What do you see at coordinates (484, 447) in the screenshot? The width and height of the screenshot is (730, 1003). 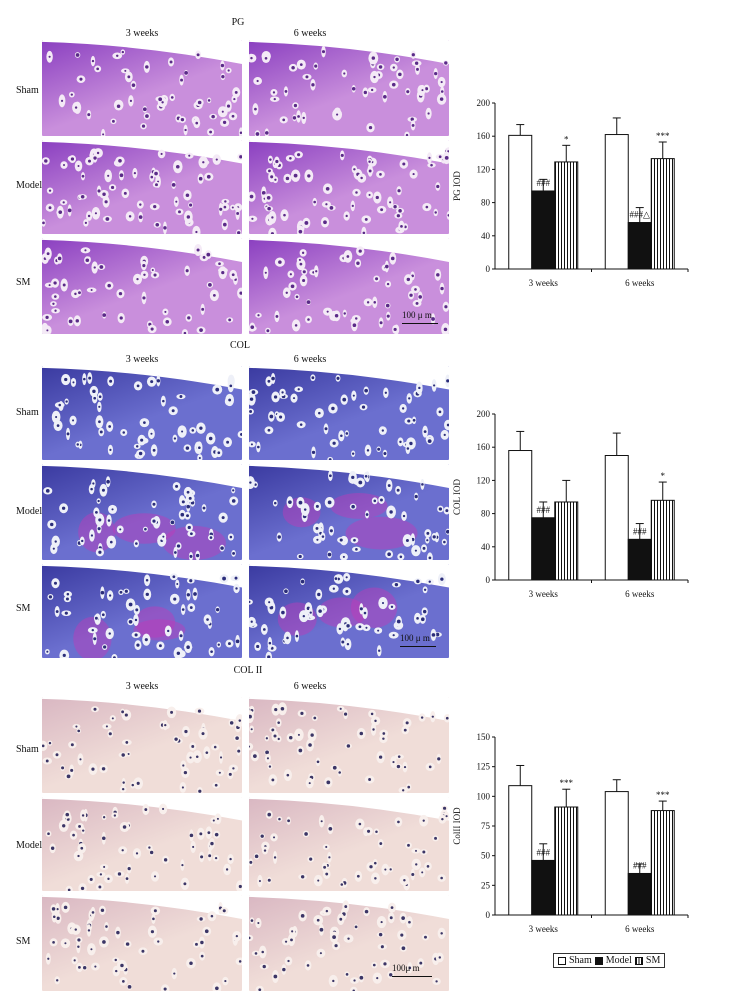 I see `y-tick-label: 160` at bounding box center [484, 447].